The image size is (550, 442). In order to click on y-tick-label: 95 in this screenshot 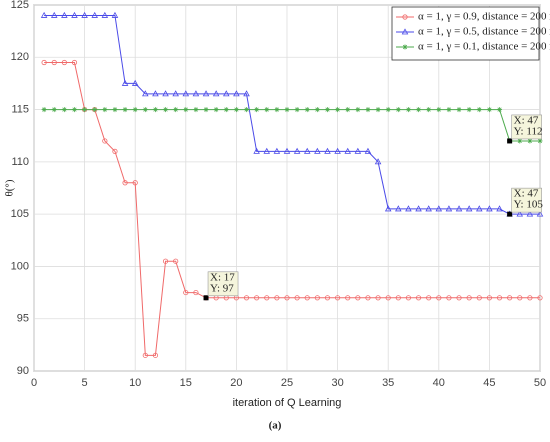, I will do `click(23, 319)`.